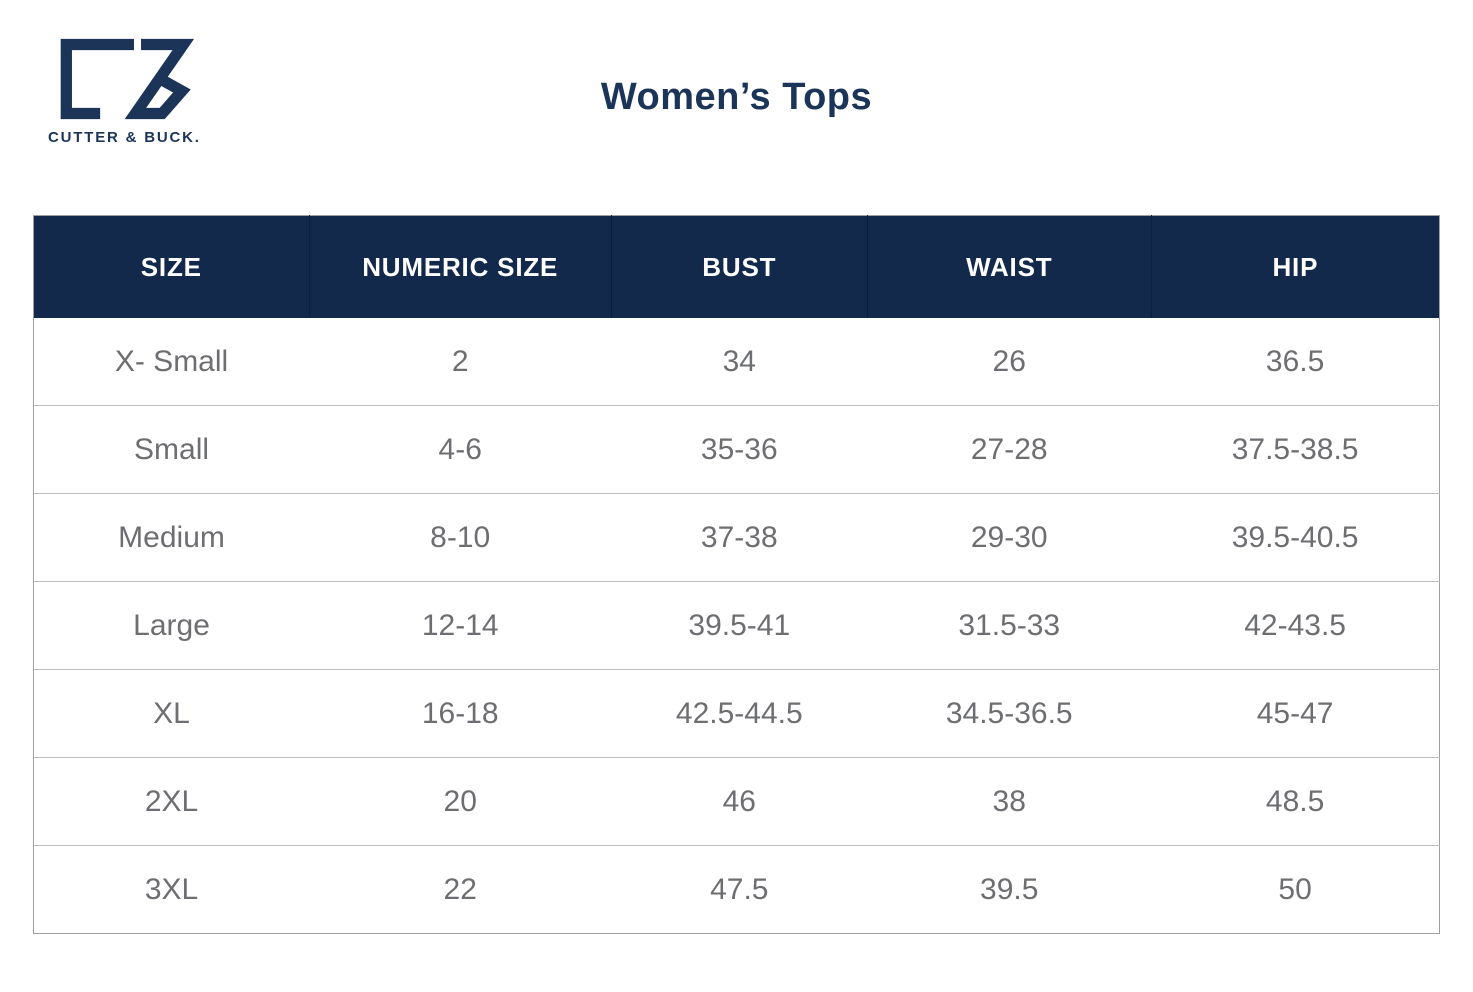 This screenshot has height=992, width=1473. I want to click on table-row: Large 12-14 39.5-41 31.5-33 42-43.5, so click(736, 625).